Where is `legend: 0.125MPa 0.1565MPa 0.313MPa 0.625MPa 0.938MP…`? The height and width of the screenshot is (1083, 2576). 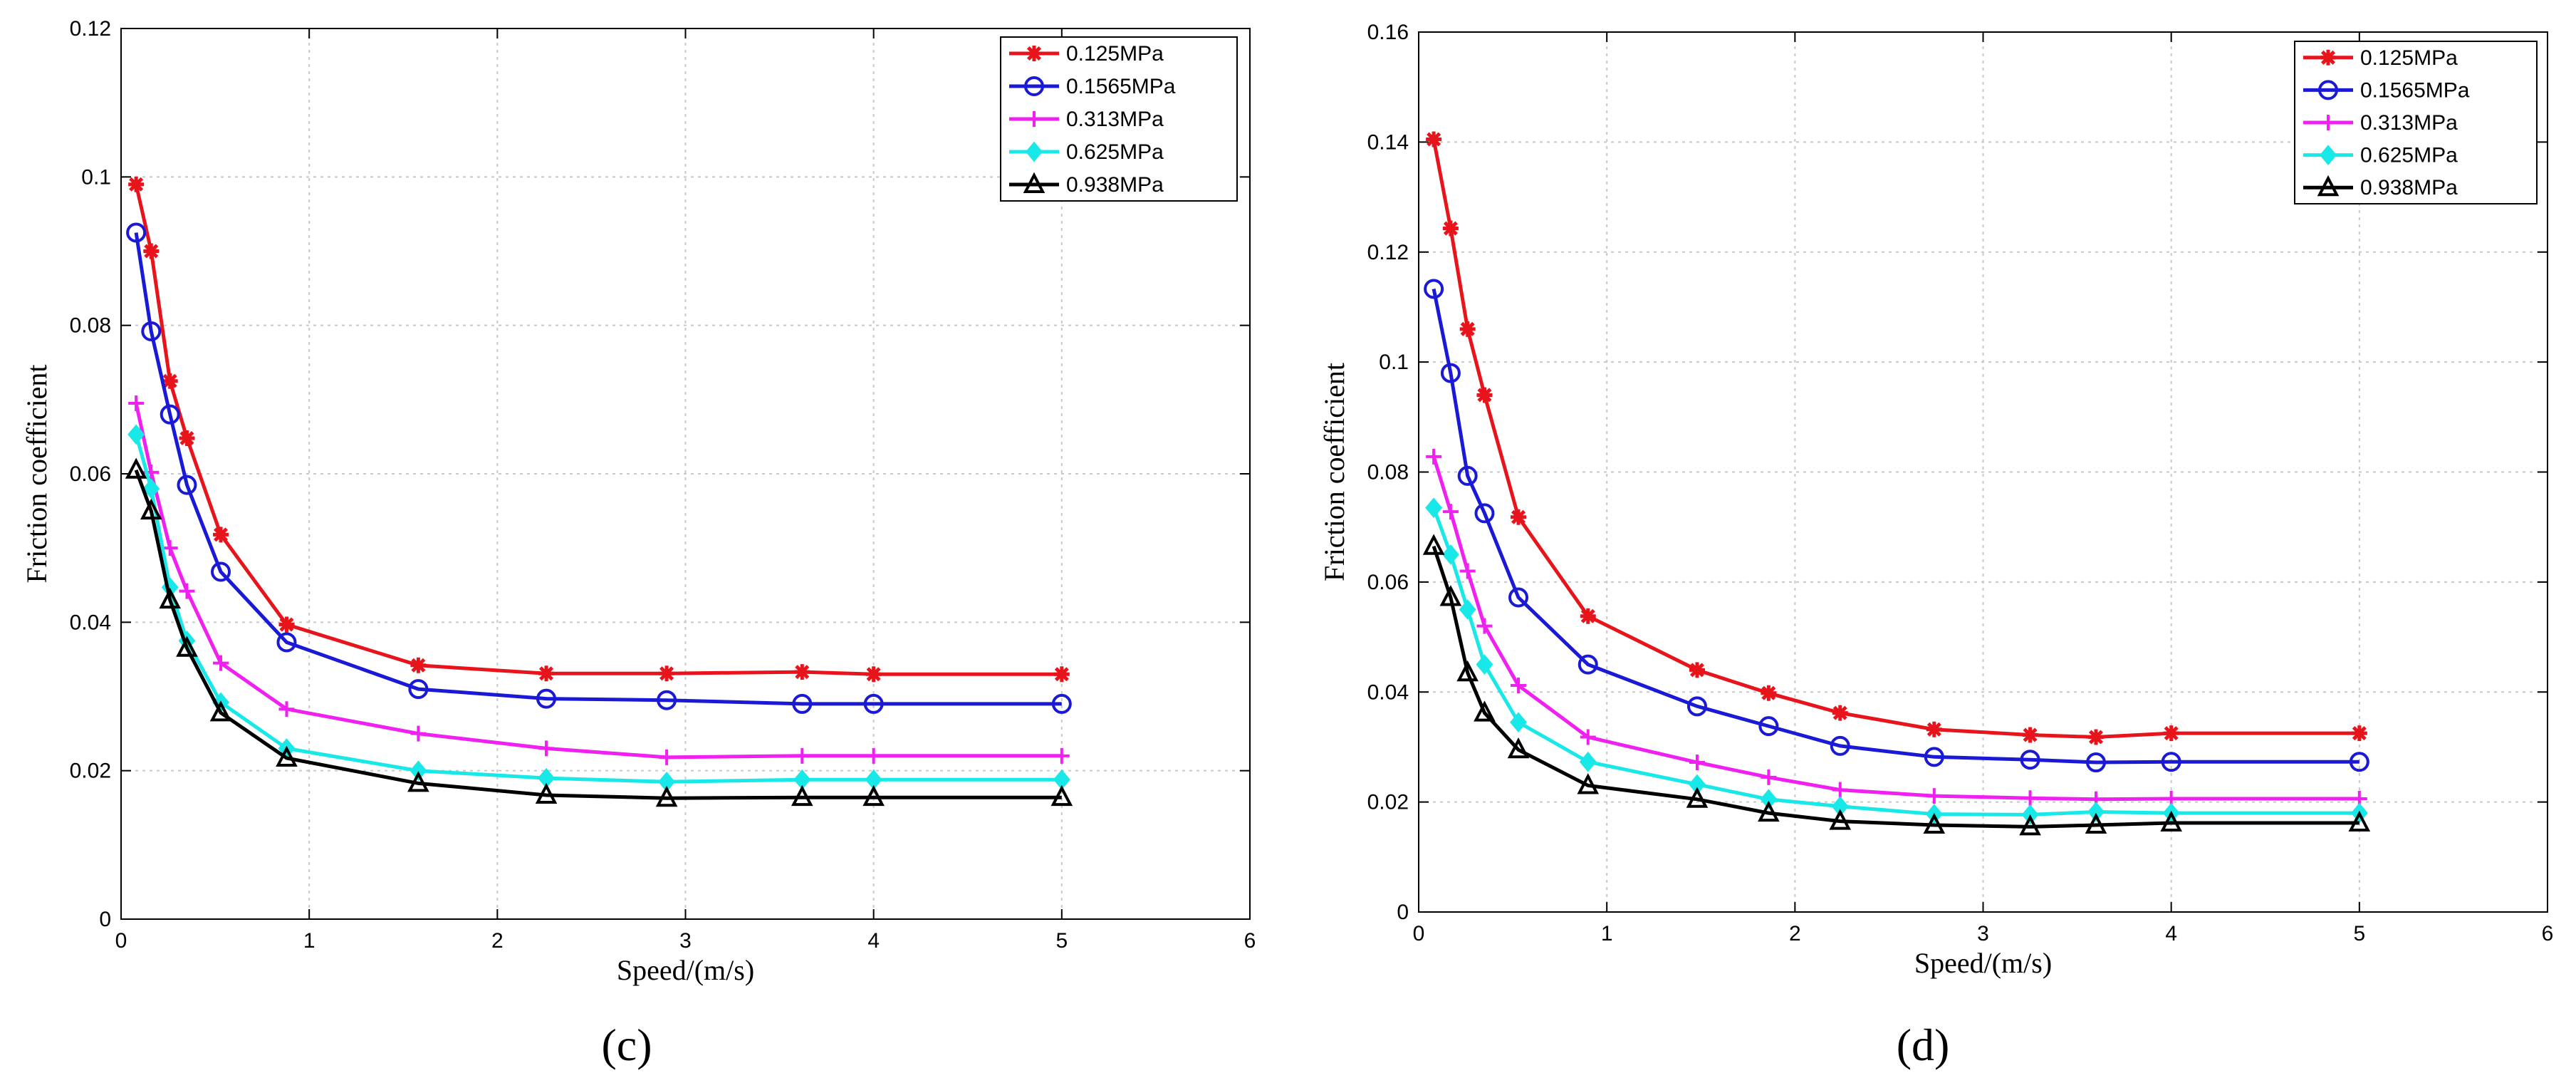 legend: 0.125MPa 0.1565MPa 0.313MPa 0.625MPa 0.938MP… is located at coordinates (2416, 122).